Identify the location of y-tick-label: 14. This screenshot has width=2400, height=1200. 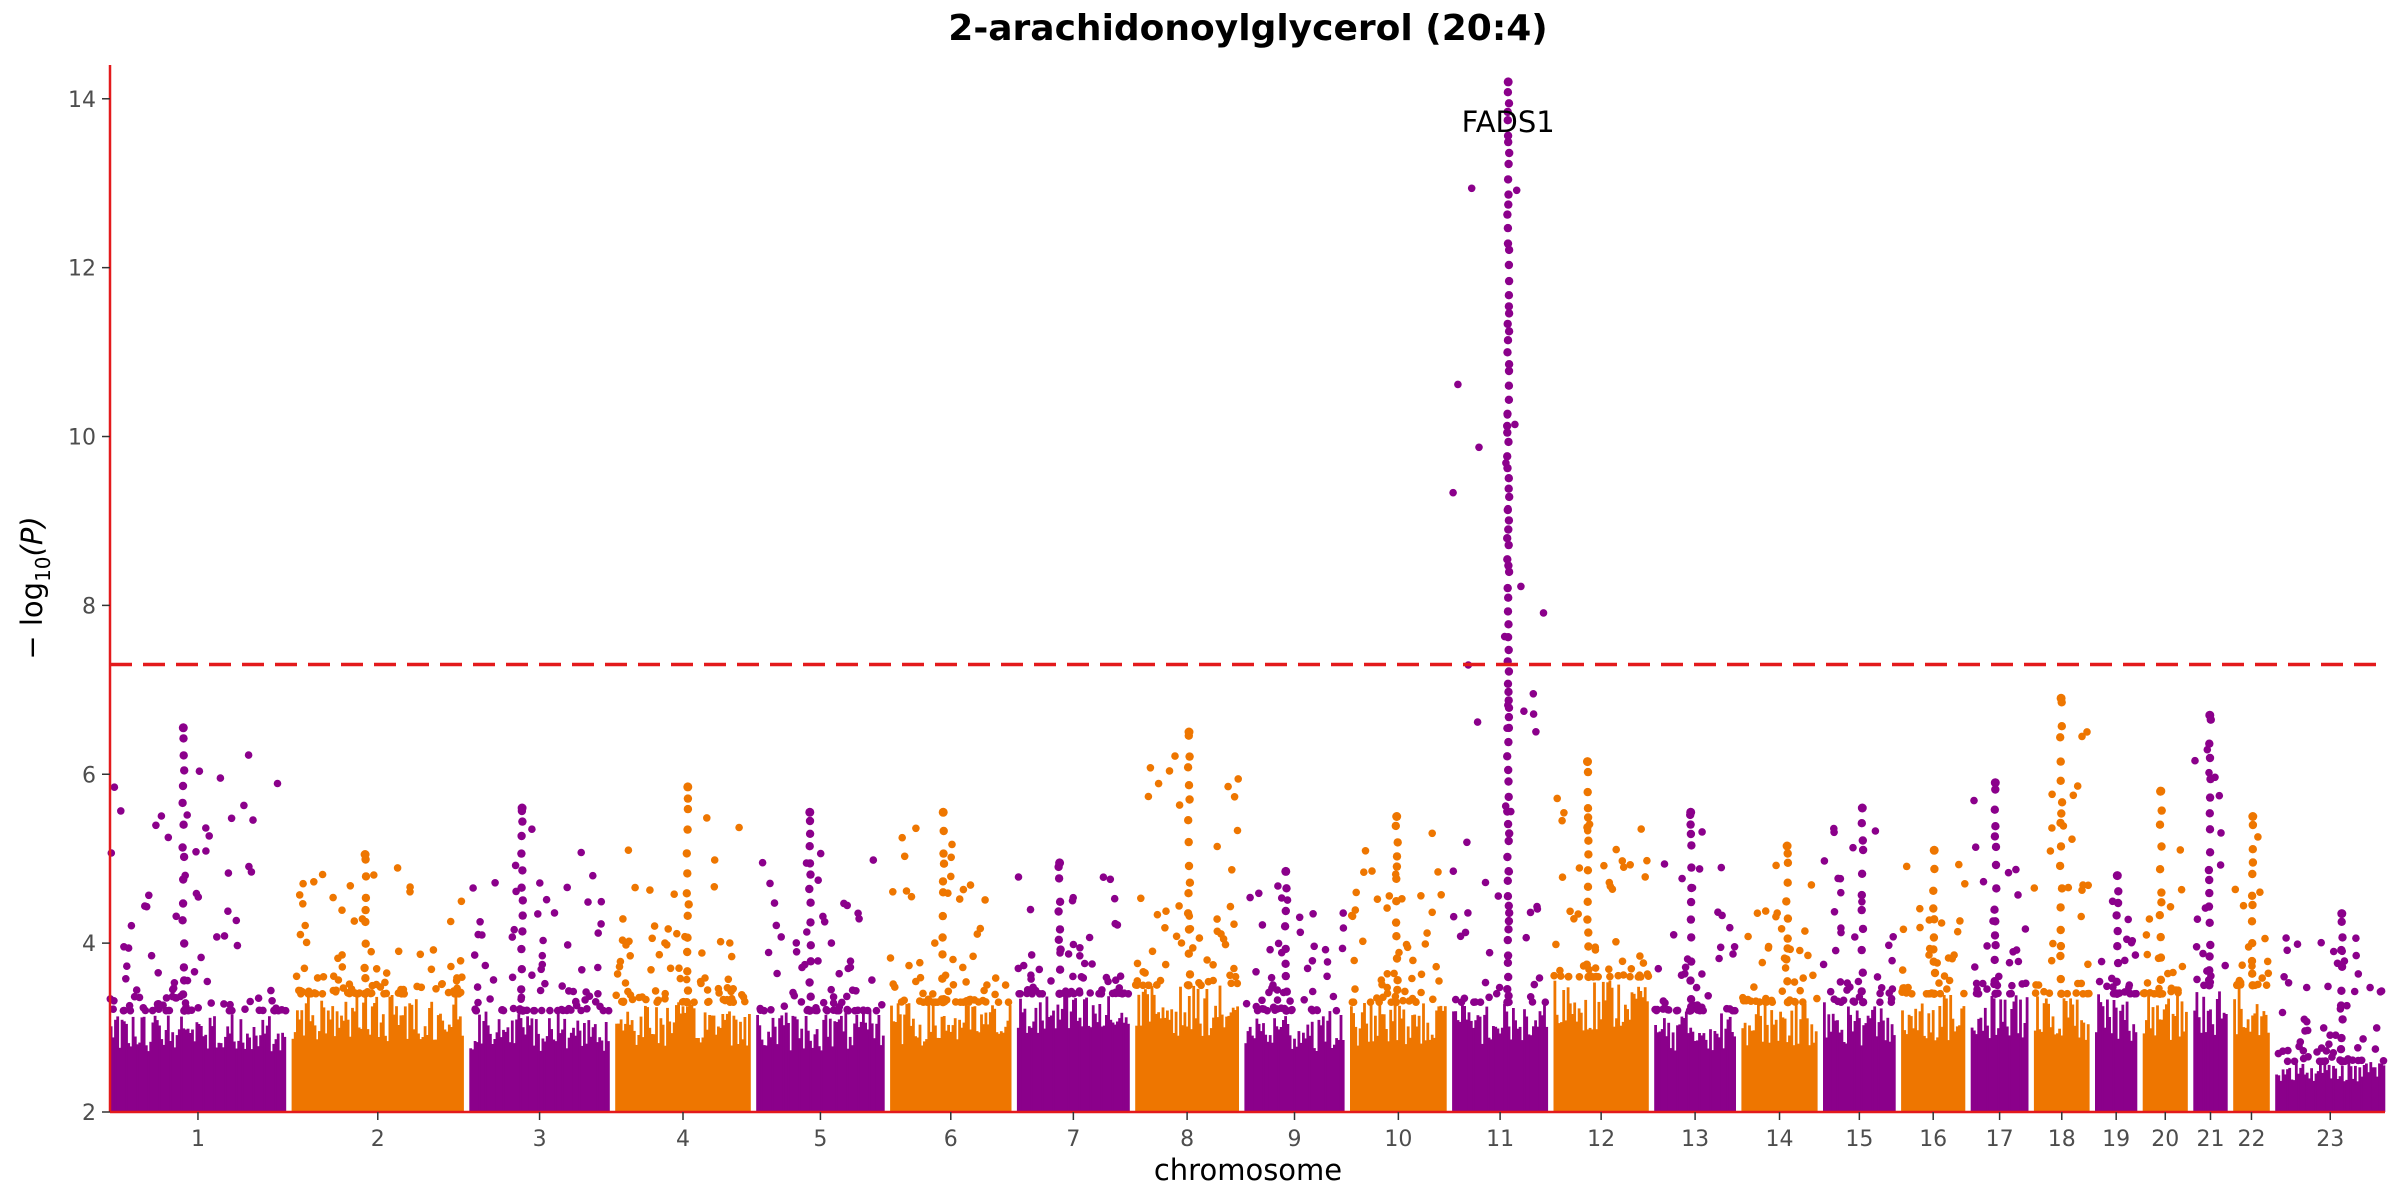
(82, 100).